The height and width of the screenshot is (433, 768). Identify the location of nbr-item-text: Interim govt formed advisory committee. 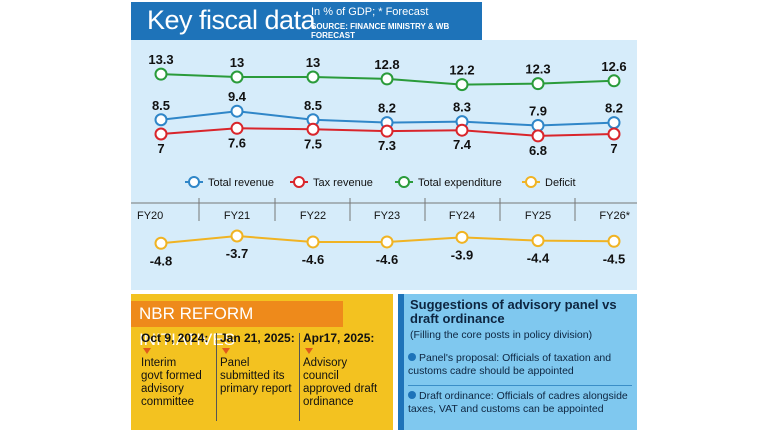
(183, 383).